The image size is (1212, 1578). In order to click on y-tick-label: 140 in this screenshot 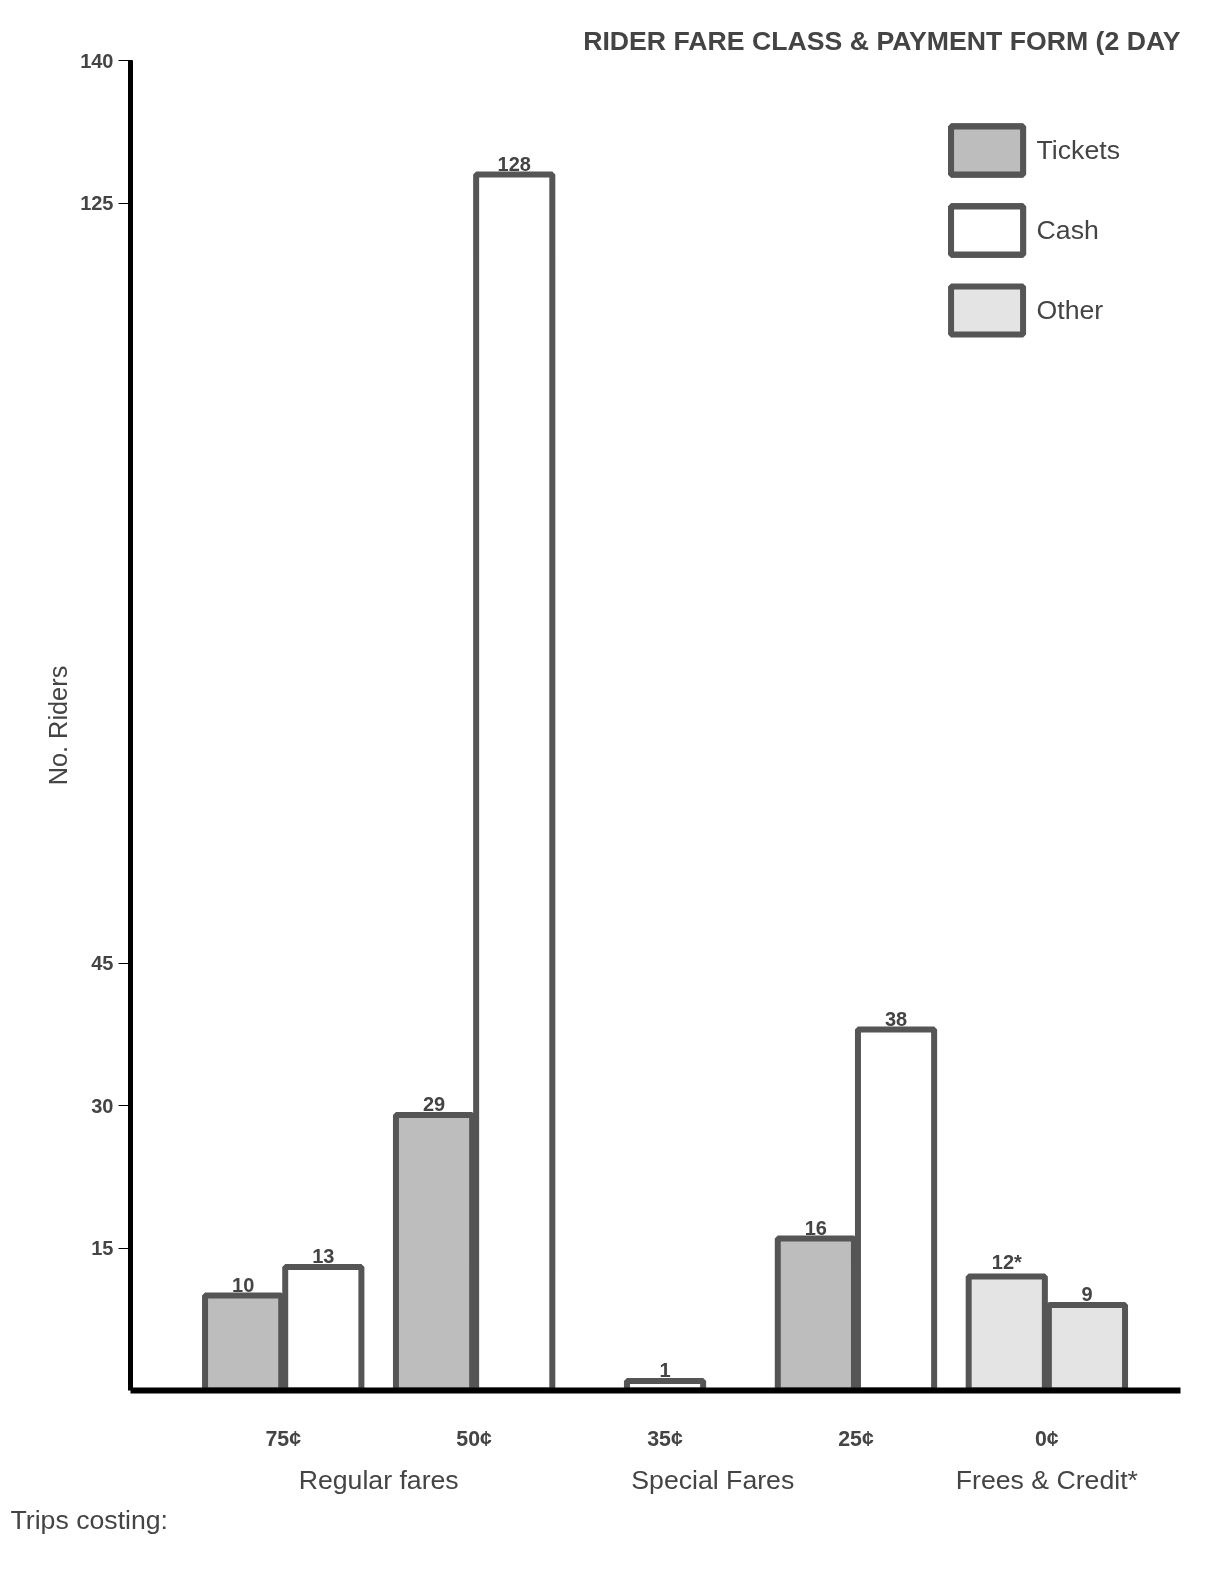, I will do `click(97, 60)`.